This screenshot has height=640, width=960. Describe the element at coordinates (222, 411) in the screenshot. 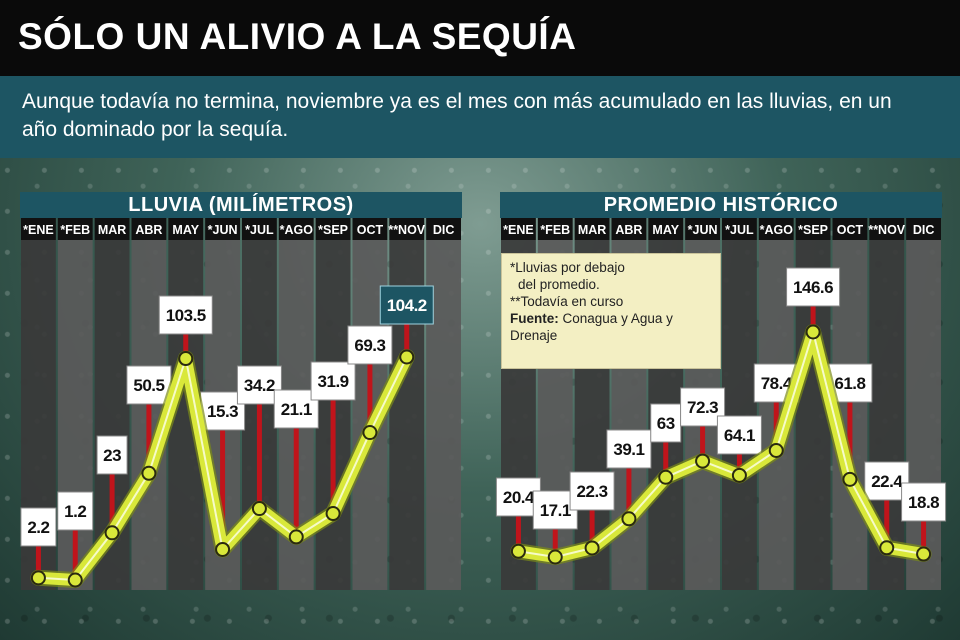

I see `value-label: 15.3` at that location.